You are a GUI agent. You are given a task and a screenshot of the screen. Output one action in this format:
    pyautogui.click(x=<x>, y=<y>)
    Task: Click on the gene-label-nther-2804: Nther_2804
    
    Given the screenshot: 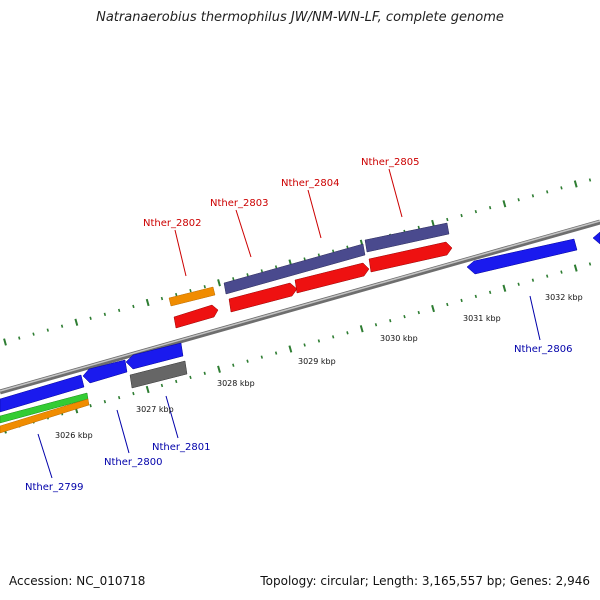 What is the action you would take?
    pyautogui.click(x=310, y=183)
    